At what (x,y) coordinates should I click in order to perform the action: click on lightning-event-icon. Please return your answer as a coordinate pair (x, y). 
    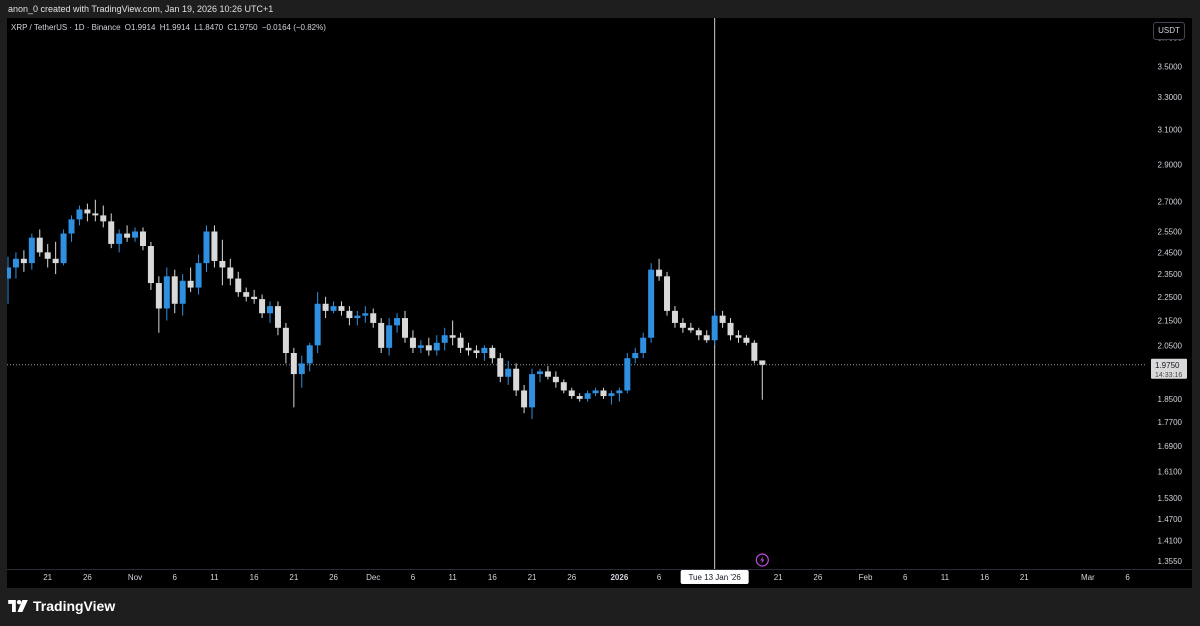
    Looking at the image, I should click on (762, 560).